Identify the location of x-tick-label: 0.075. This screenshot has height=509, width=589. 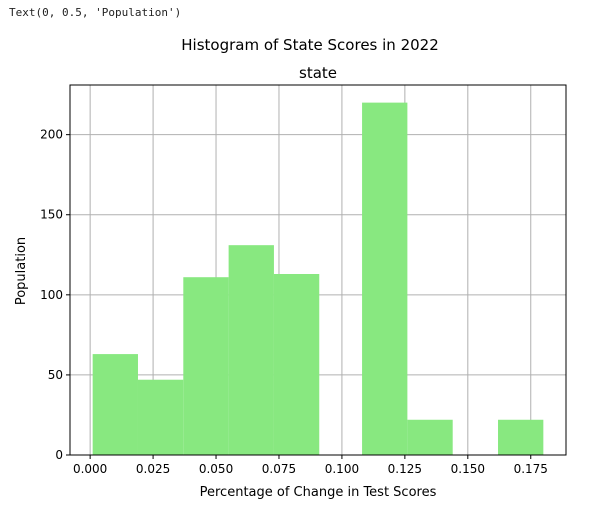
(279, 469).